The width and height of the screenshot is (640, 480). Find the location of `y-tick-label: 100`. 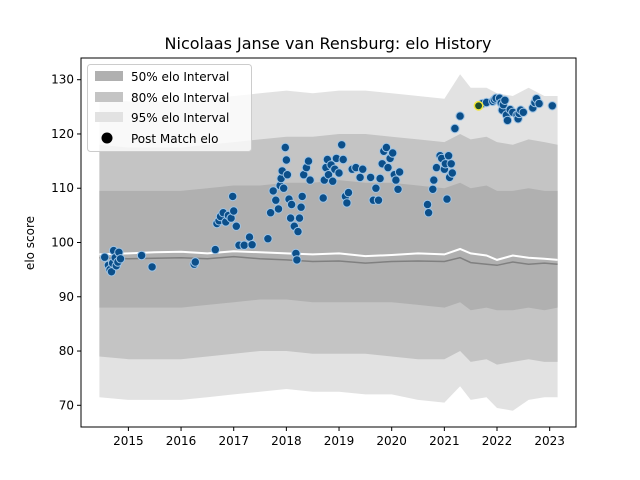

y-tick-label: 100 is located at coordinates (62, 243).